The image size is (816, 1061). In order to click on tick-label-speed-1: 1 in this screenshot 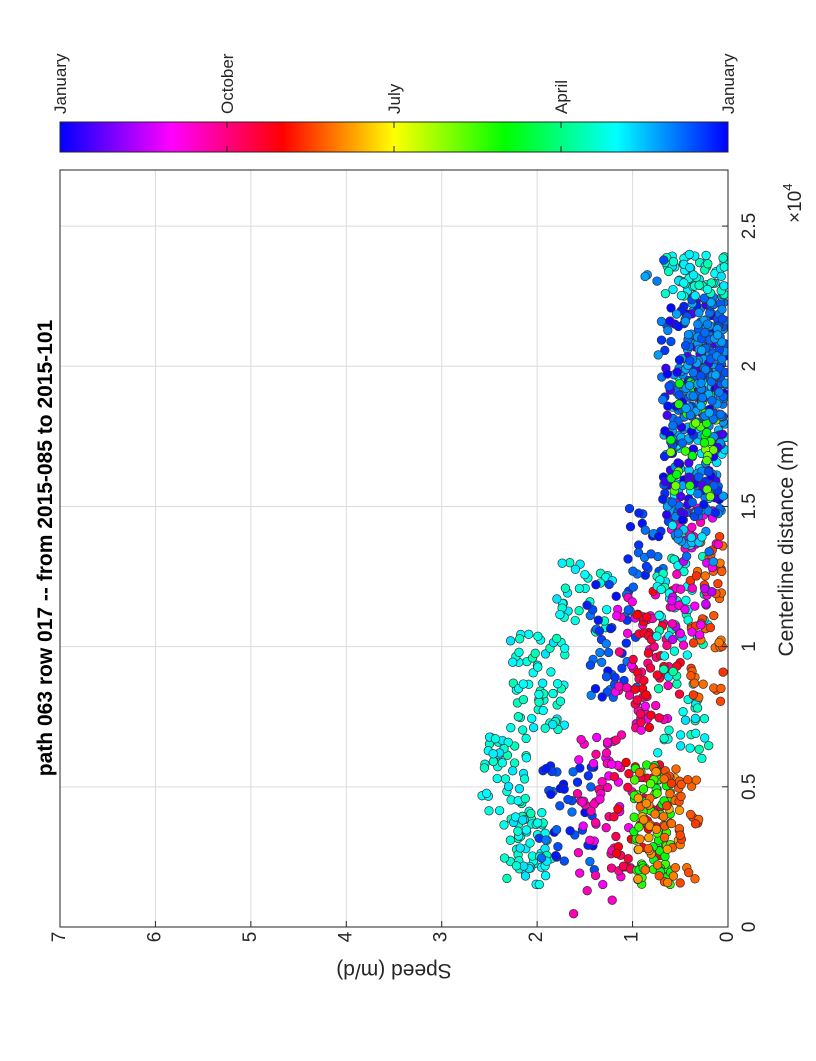, I will do `click(632, 937)`.